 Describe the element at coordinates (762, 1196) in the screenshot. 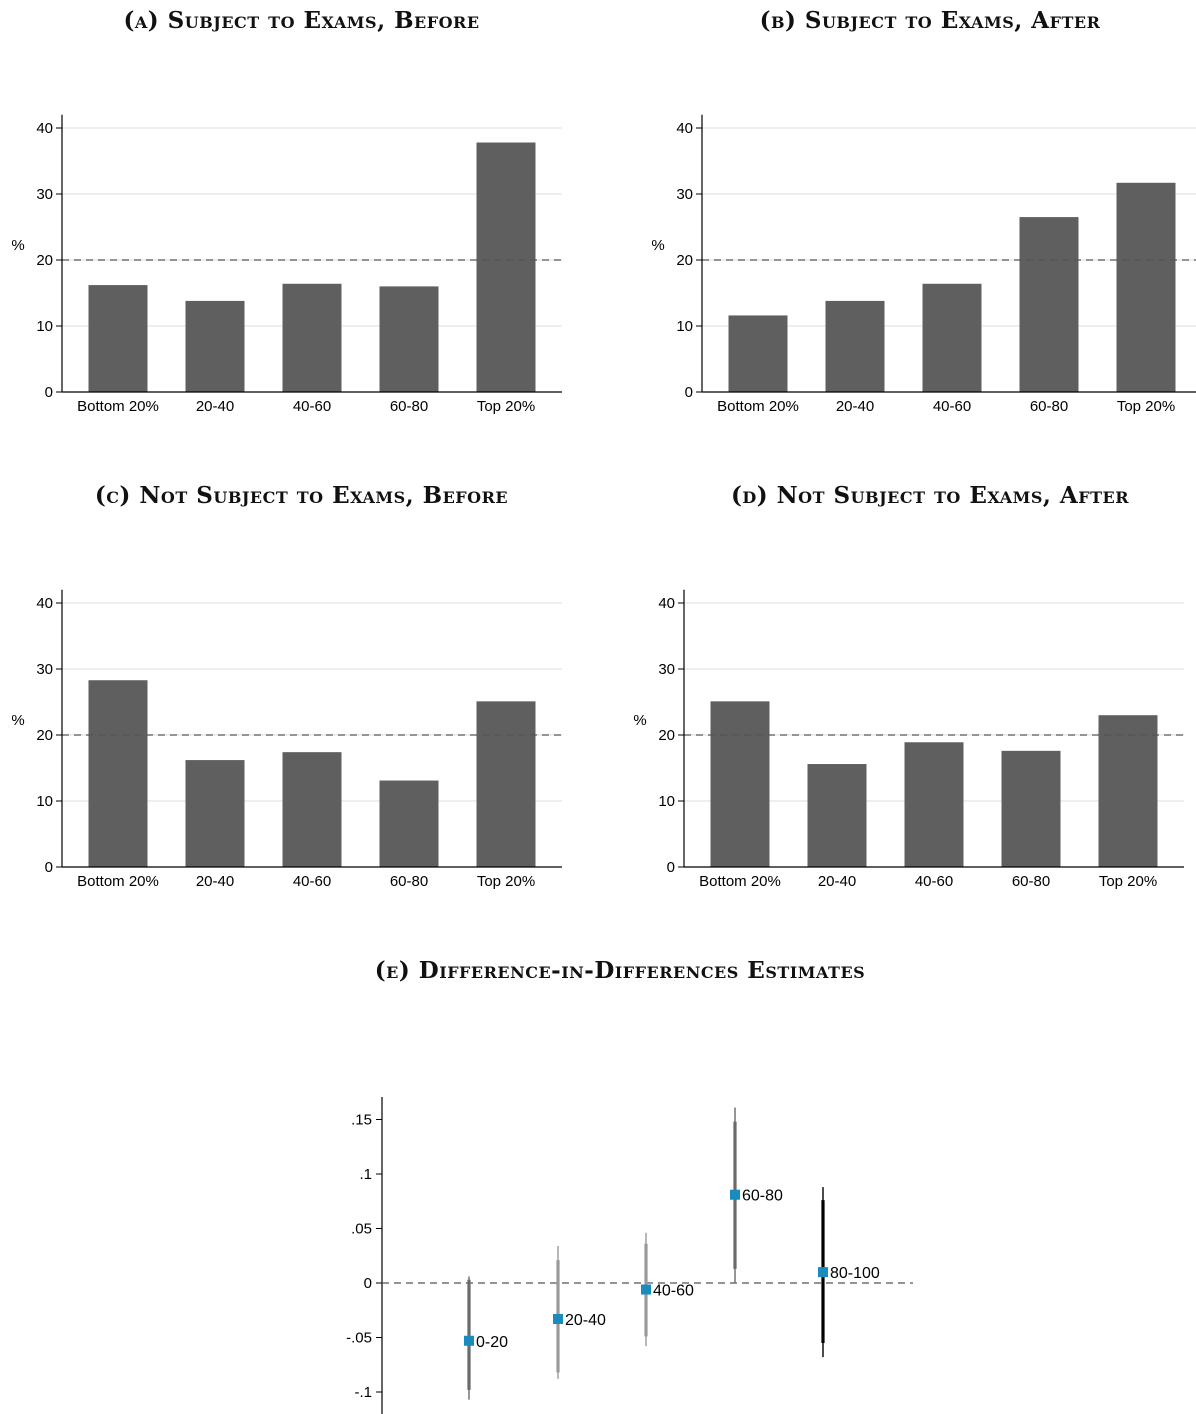

I see `point-label: 60-80` at that location.